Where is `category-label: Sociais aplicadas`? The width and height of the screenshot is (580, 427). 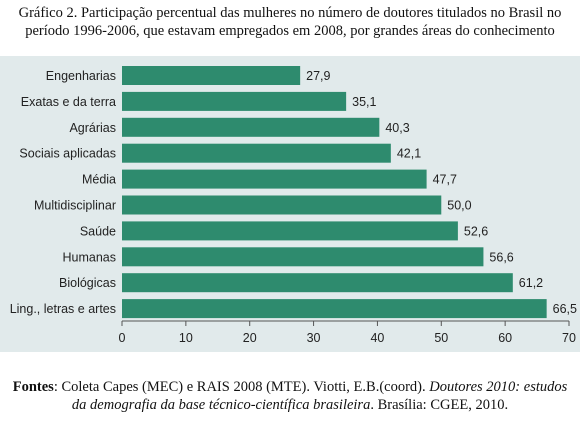
category-label: Sociais aplicadas is located at coordinates (67, 154).